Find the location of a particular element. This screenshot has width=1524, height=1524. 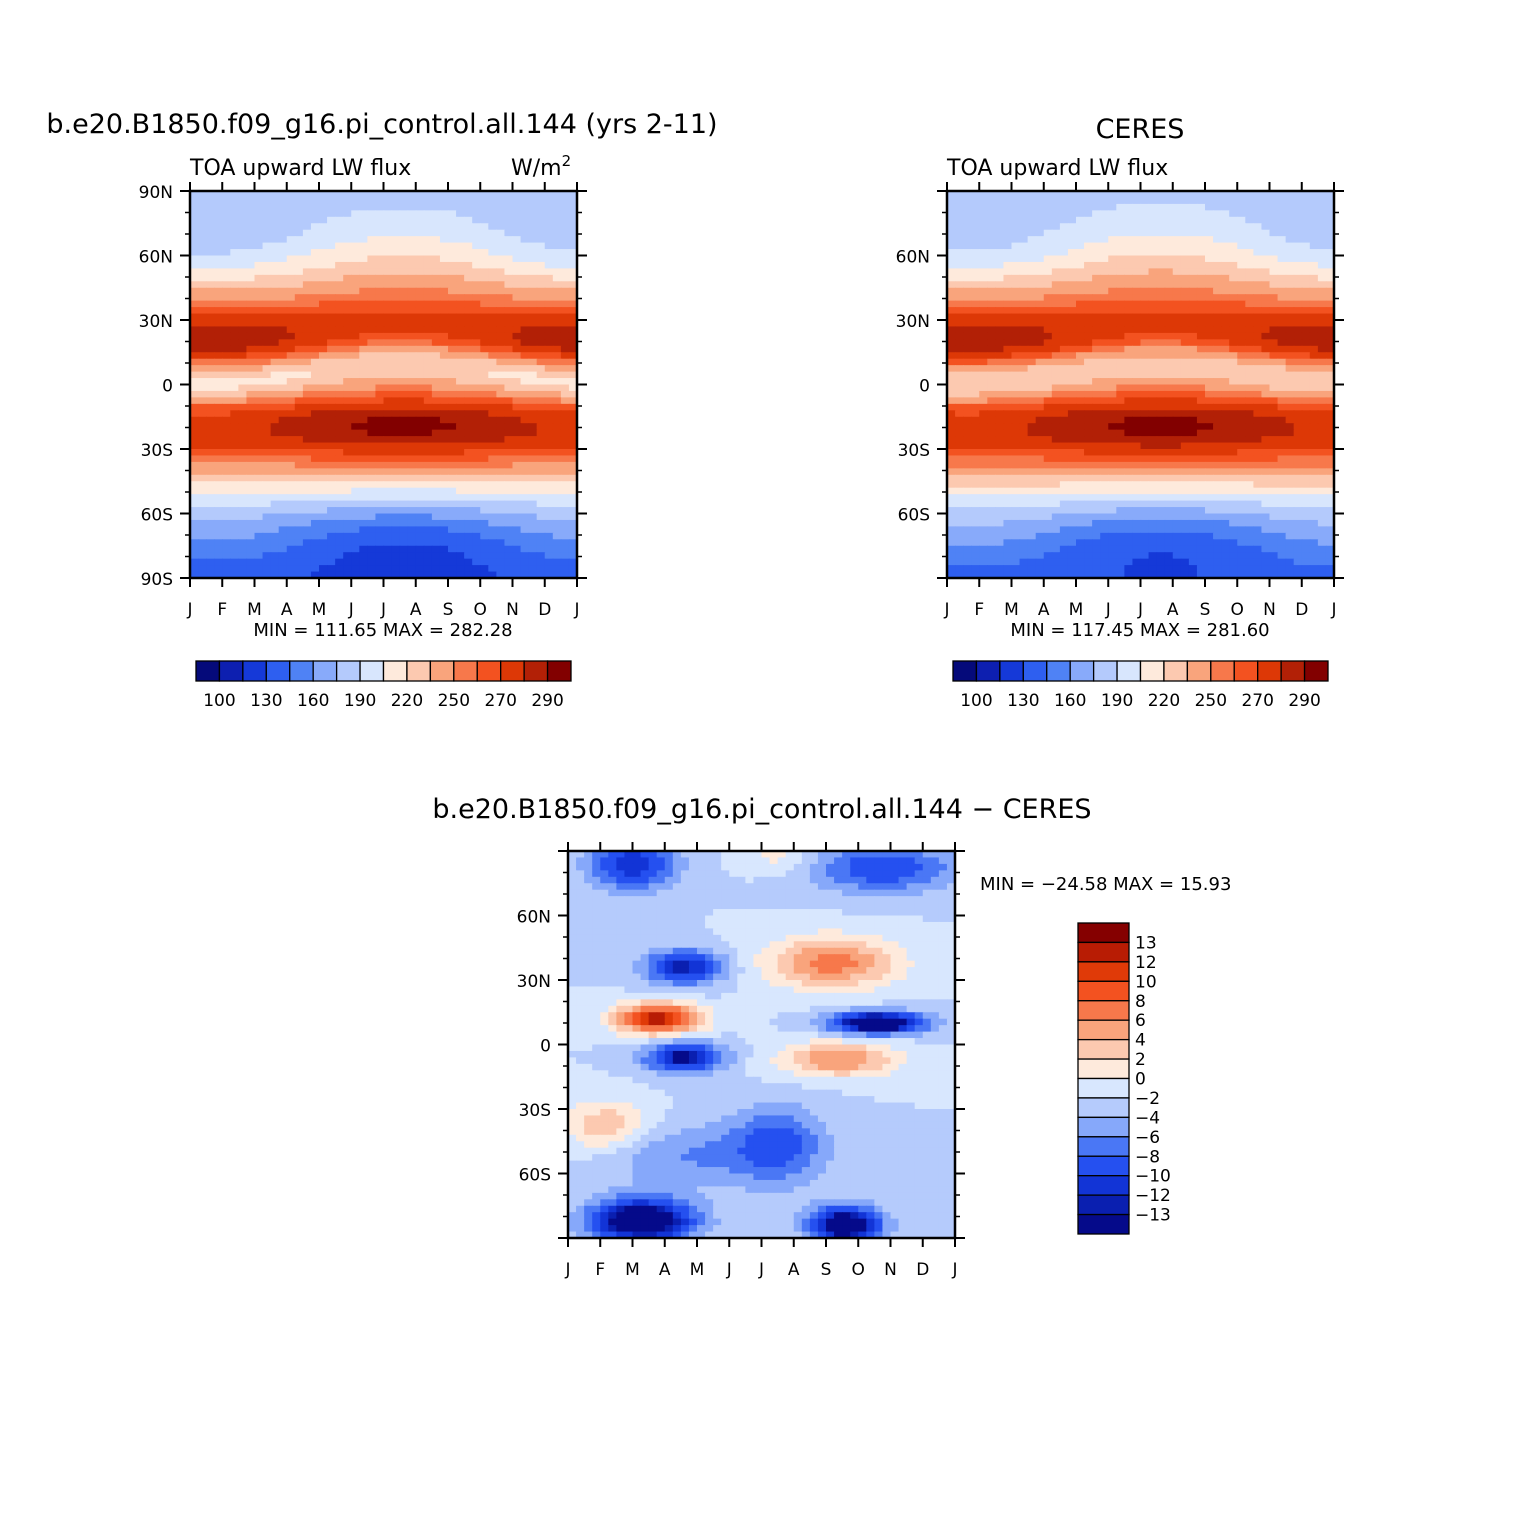

x-tick-label: F is located at coordinates (222, 610).